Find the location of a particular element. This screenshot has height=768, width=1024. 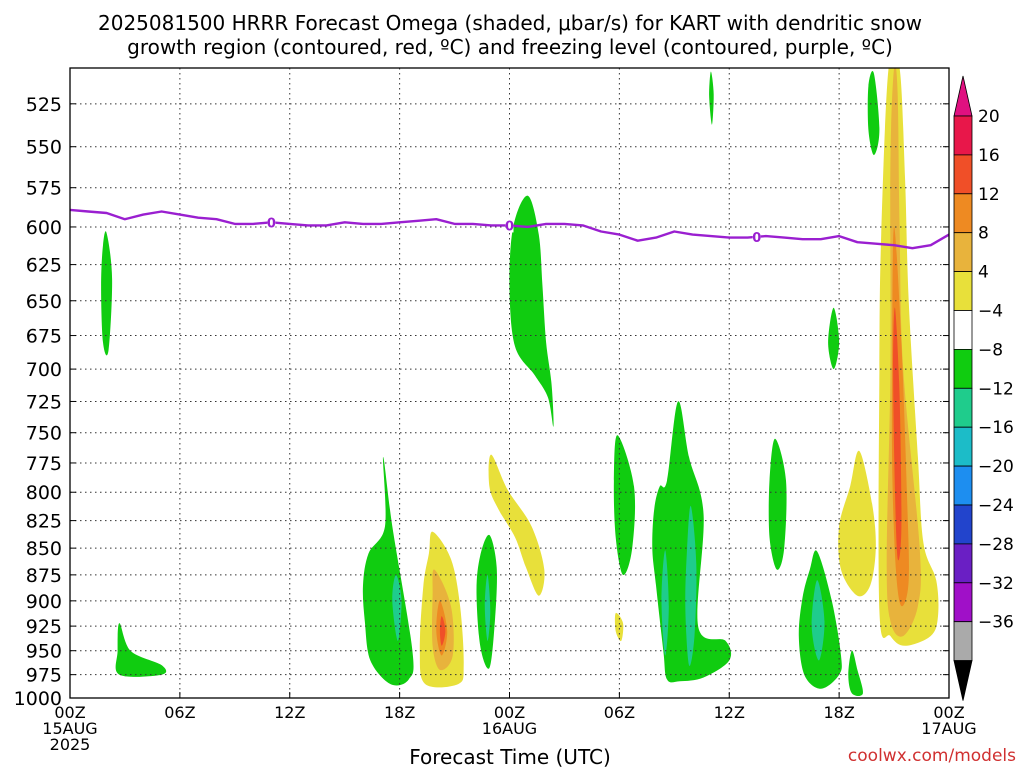

colorbar-label-13: −36 is located at coordinates (996, 623).